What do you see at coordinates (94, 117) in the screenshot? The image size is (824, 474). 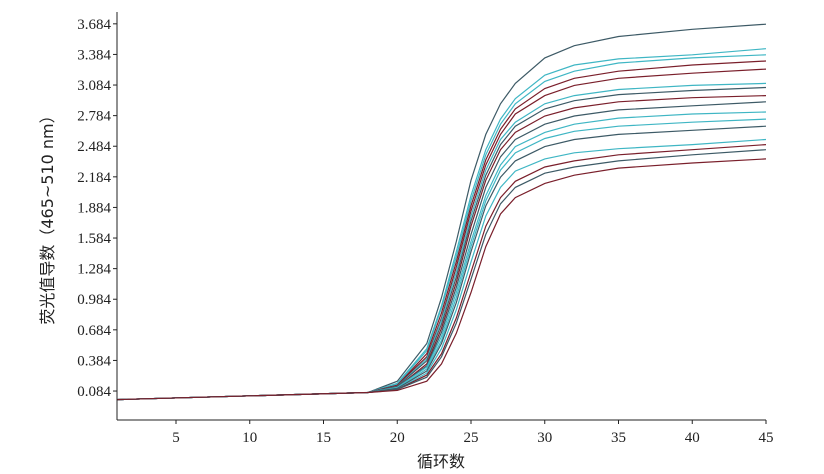 I see `y-tick-label: 2.784` at bounding box center [94, 117].